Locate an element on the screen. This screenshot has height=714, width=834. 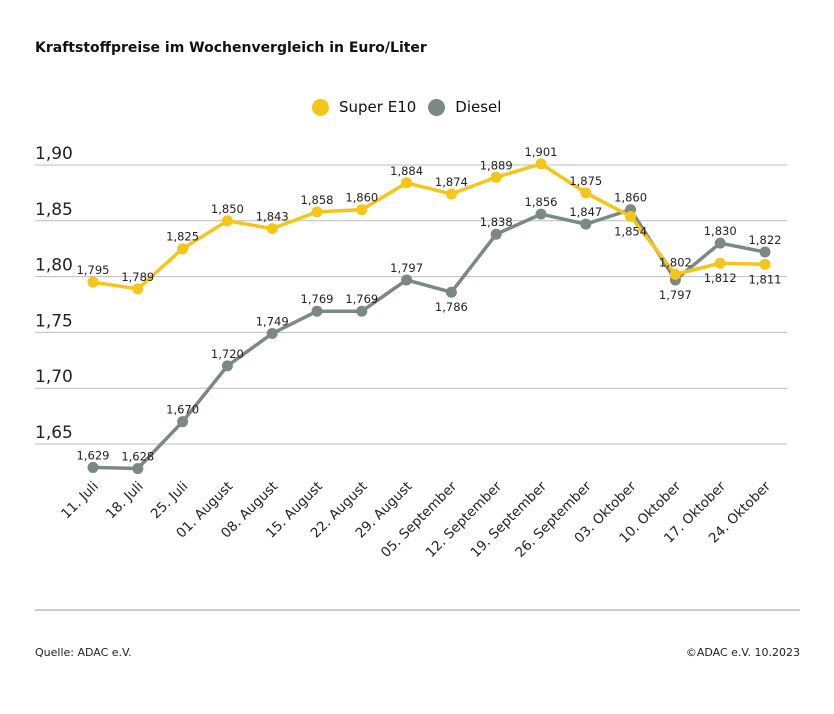
data-label: 1,901 is located at coordinates (541, 152).